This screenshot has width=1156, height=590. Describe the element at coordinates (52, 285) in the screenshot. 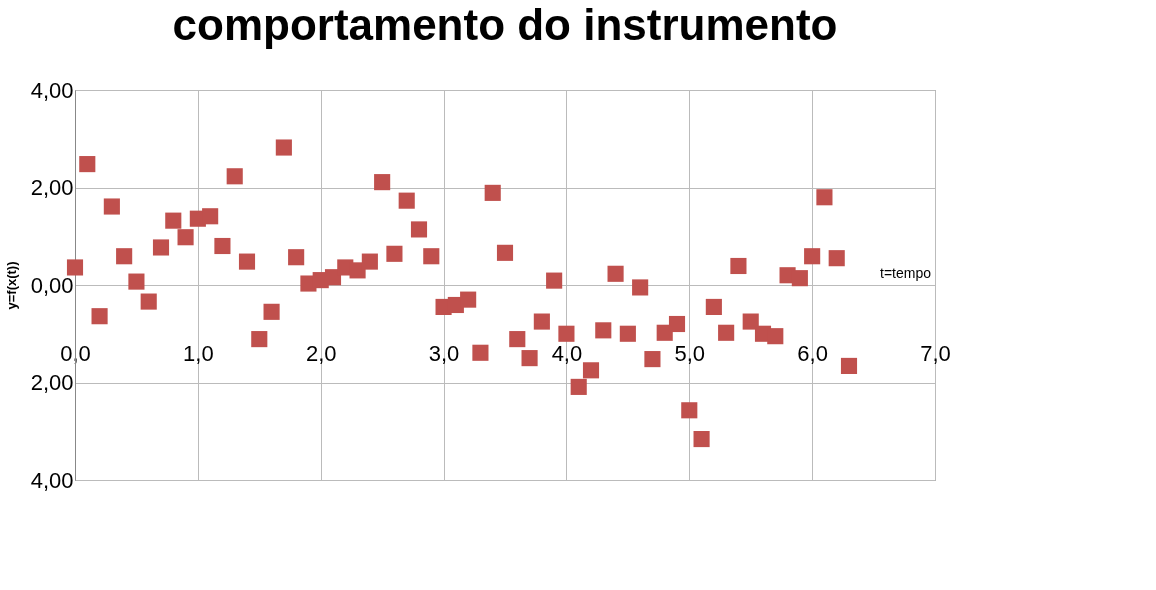

I see `y-tick-label: 0,00` at that location.